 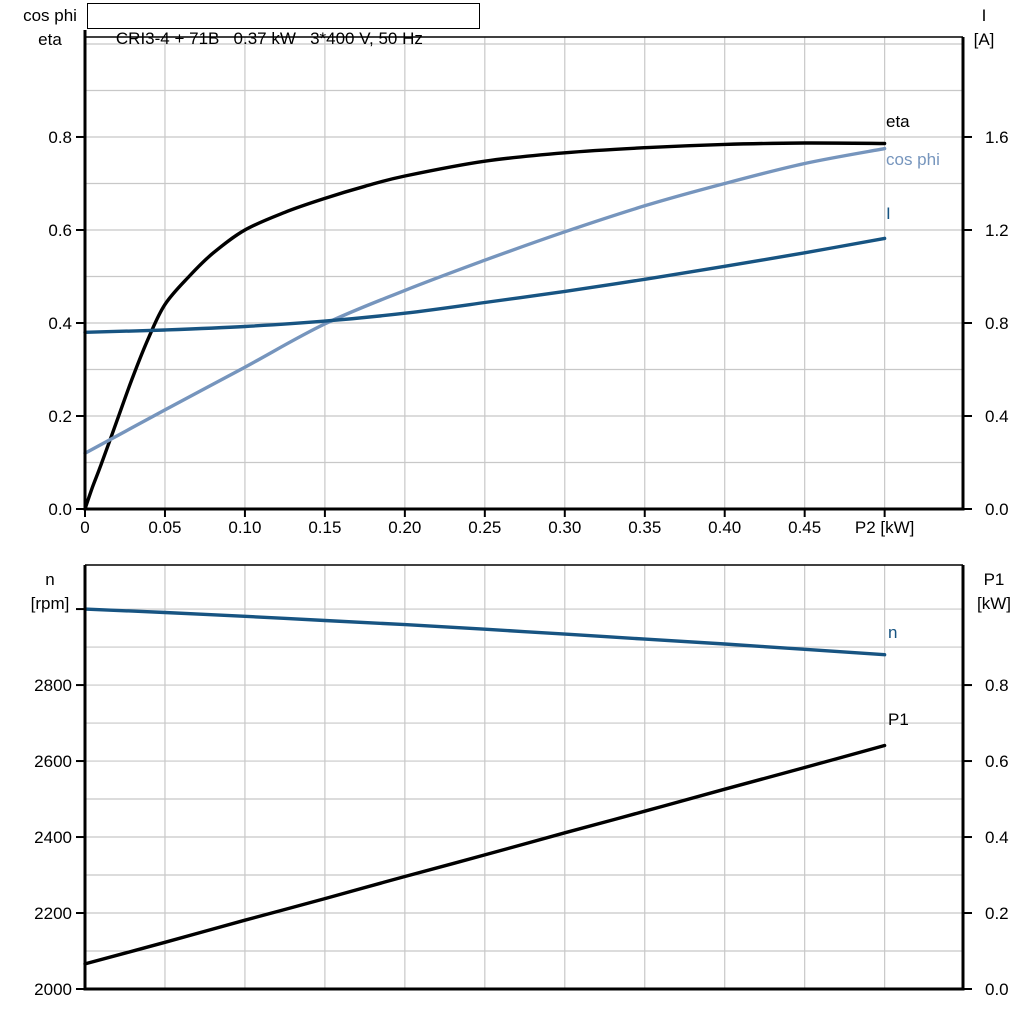 I want to click on x-tick-label: 0.20, so click(x=404, y=527).